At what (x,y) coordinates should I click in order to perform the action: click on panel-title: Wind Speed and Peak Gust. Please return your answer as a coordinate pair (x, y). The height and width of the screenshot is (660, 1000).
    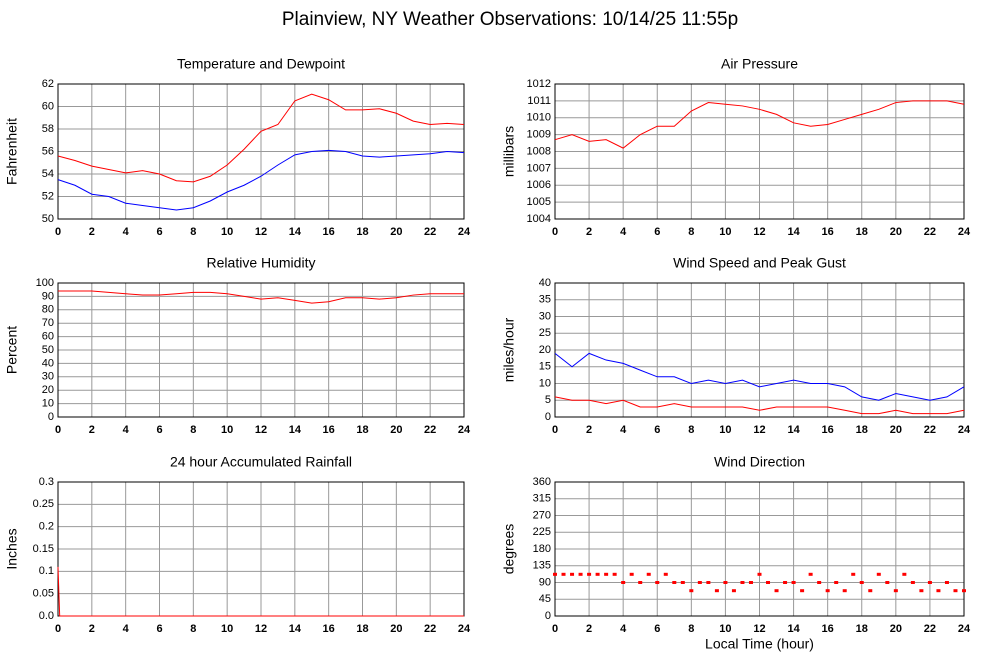
    Looking at the image, I should click on (759, 263).